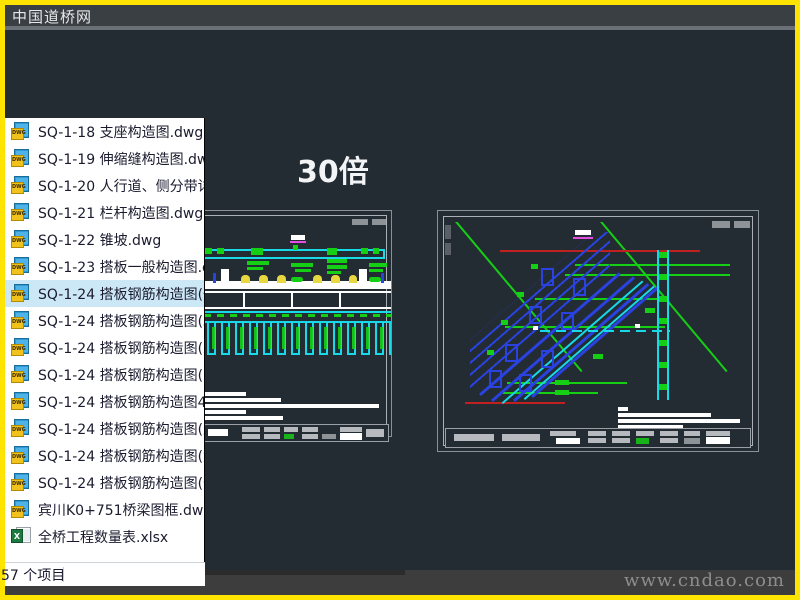 Image resolution: width=800 pixels, height=600 pixels. Describe the element at coordinates (121, 375) in the screenshot. I see `file-name-label: SQ-1-24 搭板钢筋构造图(四).dwg` at that location.